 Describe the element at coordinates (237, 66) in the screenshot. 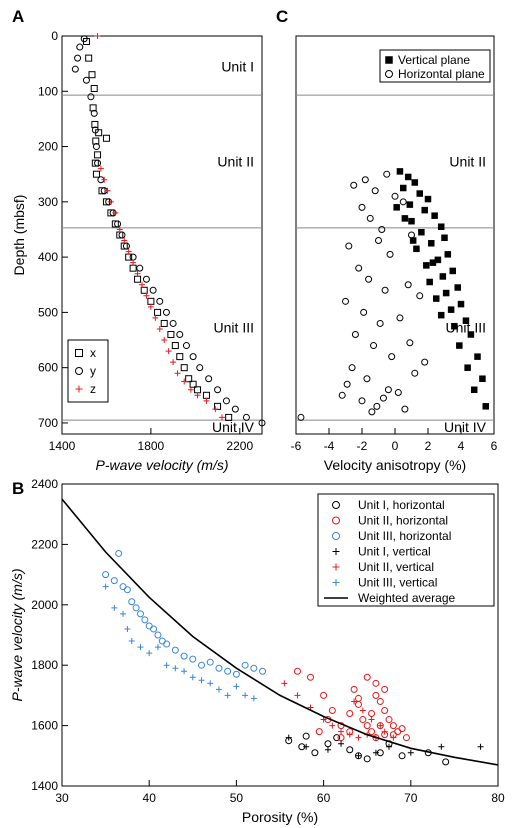

I see `panel-a-unit-label-0: Unit I` at that location.